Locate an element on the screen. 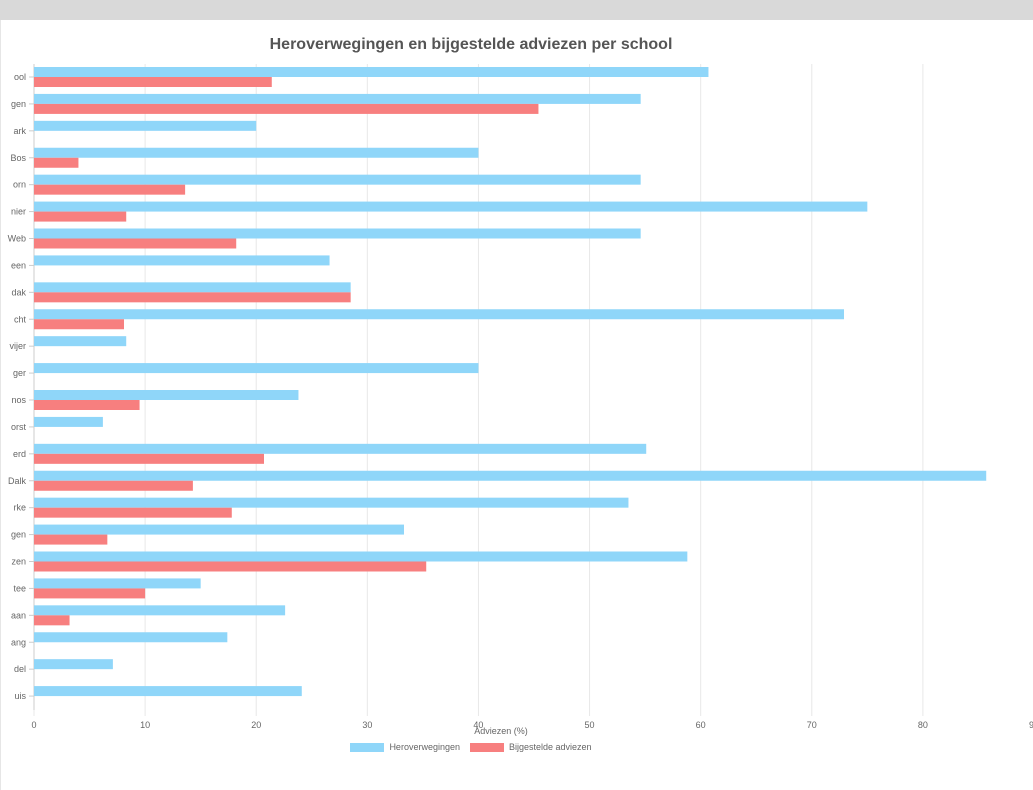 This screenshot has width=1033, height=790. x-tick-label: 10 is located at coordinates (145, 725).